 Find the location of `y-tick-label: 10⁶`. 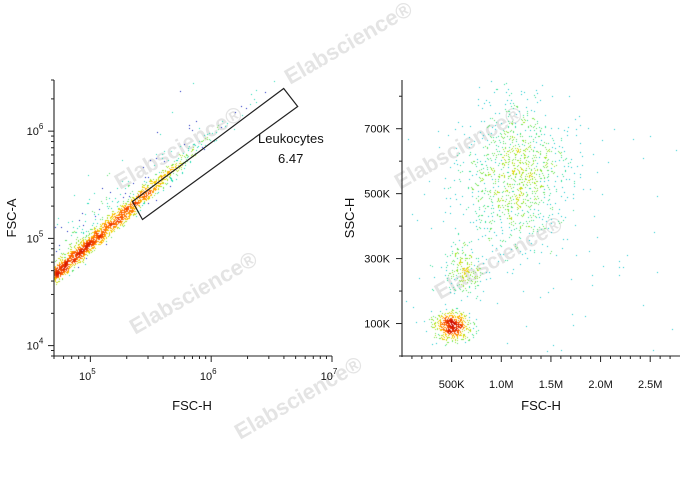

y-tick-label: 10⁶ is located at coordinates (35, 130).